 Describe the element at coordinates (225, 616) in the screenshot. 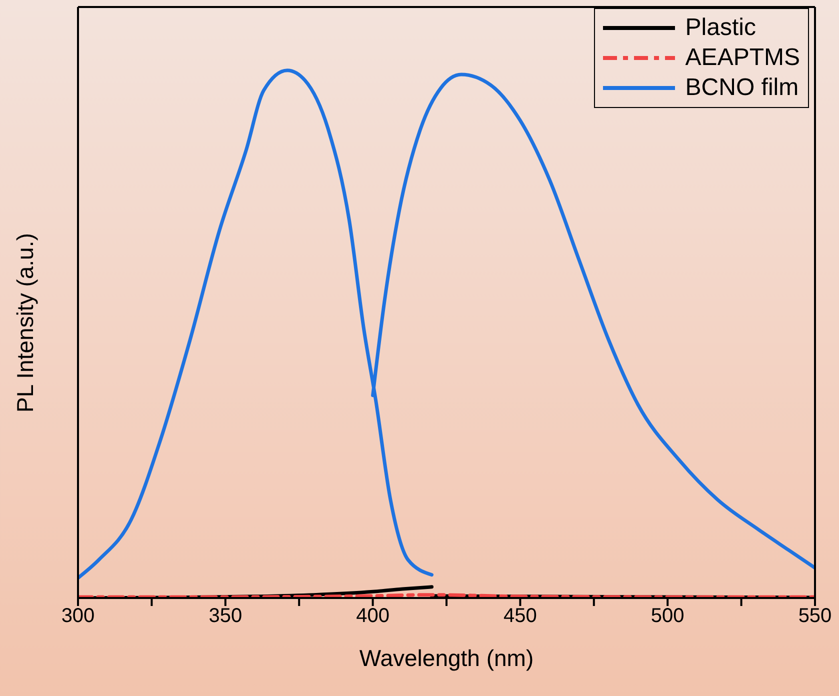

I see `x-tick-label: 350` at that location.